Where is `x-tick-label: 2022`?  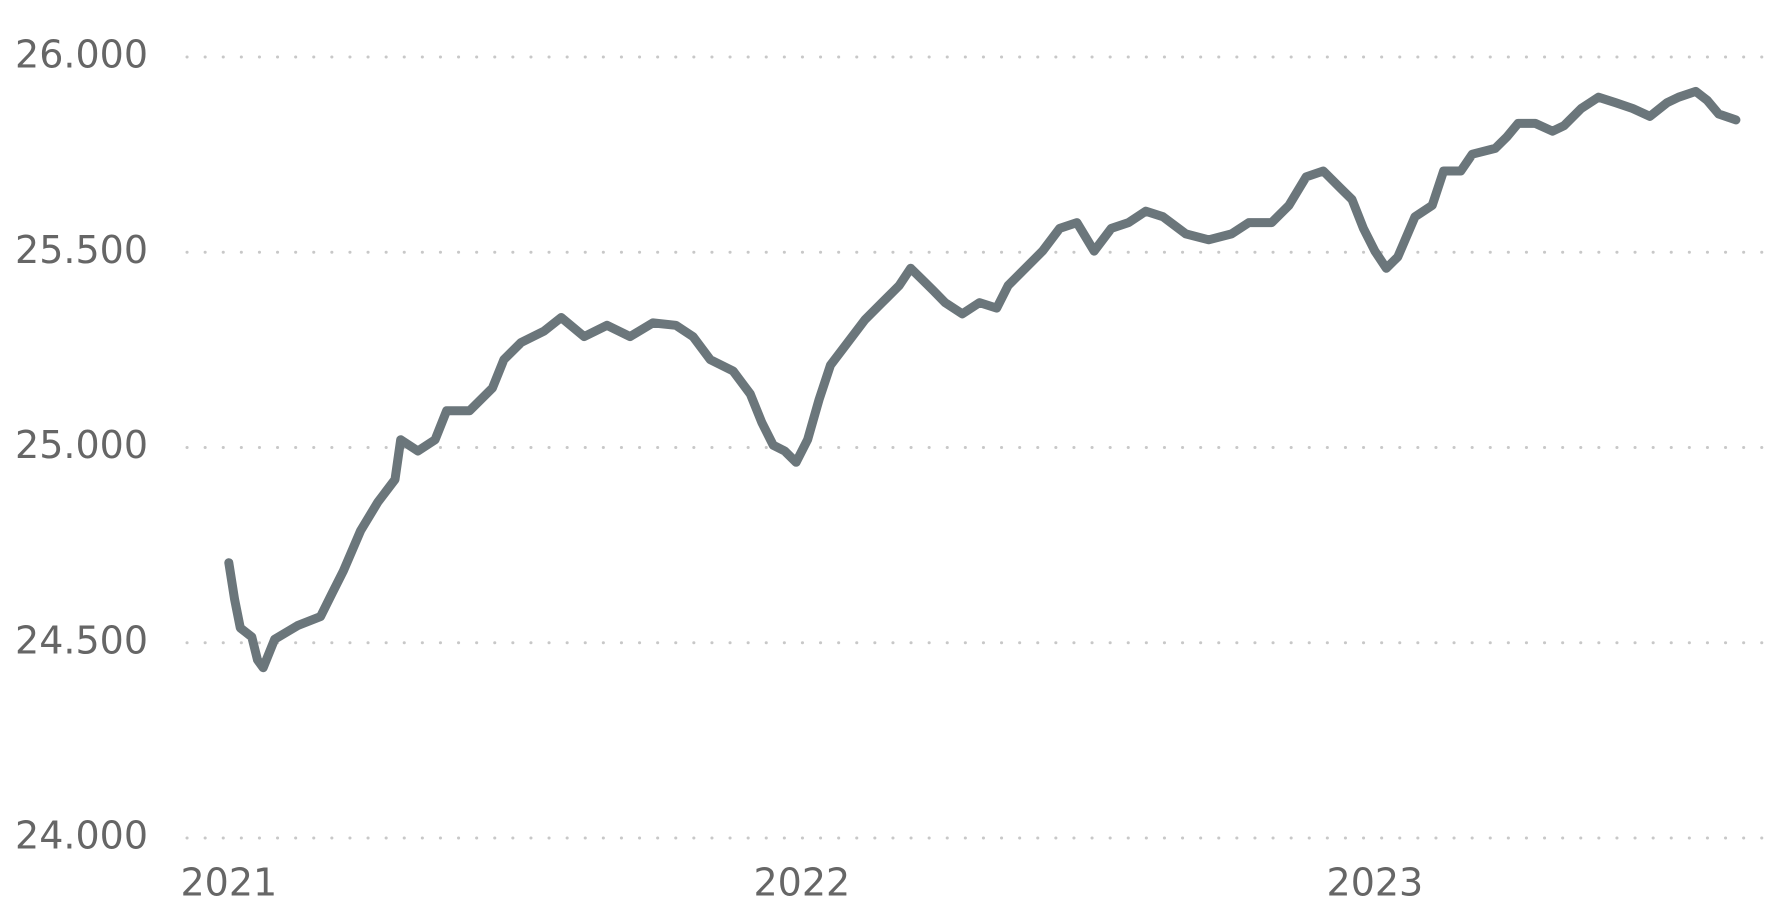 x-tick-label: 2022 is located at coordinates (802, 883).